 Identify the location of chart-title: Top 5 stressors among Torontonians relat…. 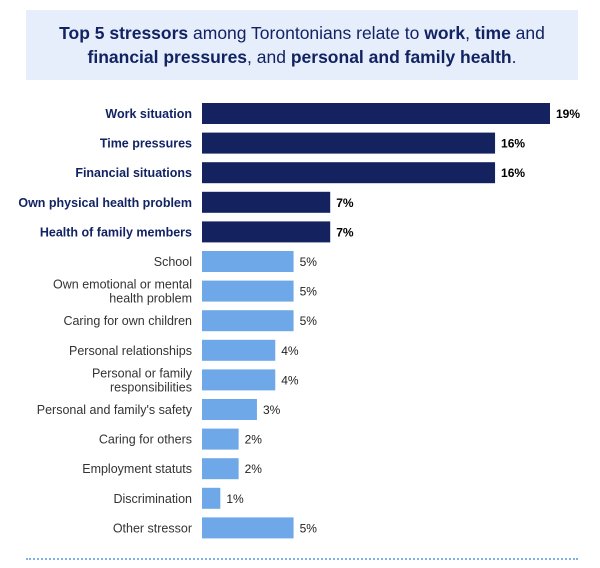
(302, 45).